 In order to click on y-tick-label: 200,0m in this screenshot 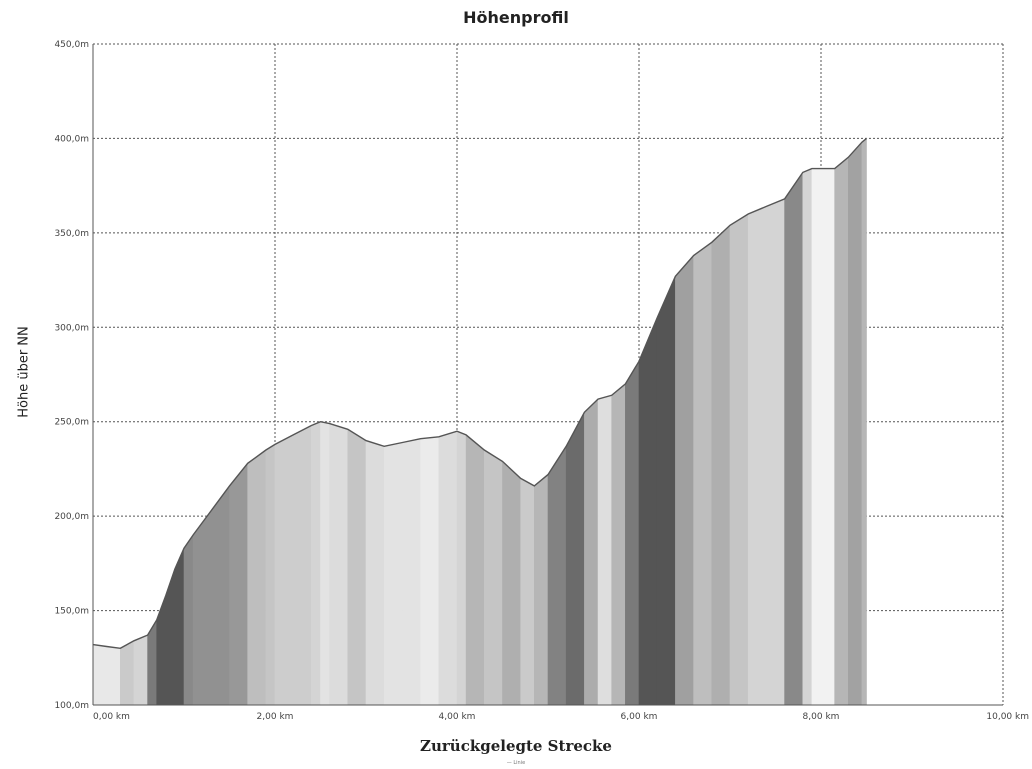, I will do `click(71, 517)`.